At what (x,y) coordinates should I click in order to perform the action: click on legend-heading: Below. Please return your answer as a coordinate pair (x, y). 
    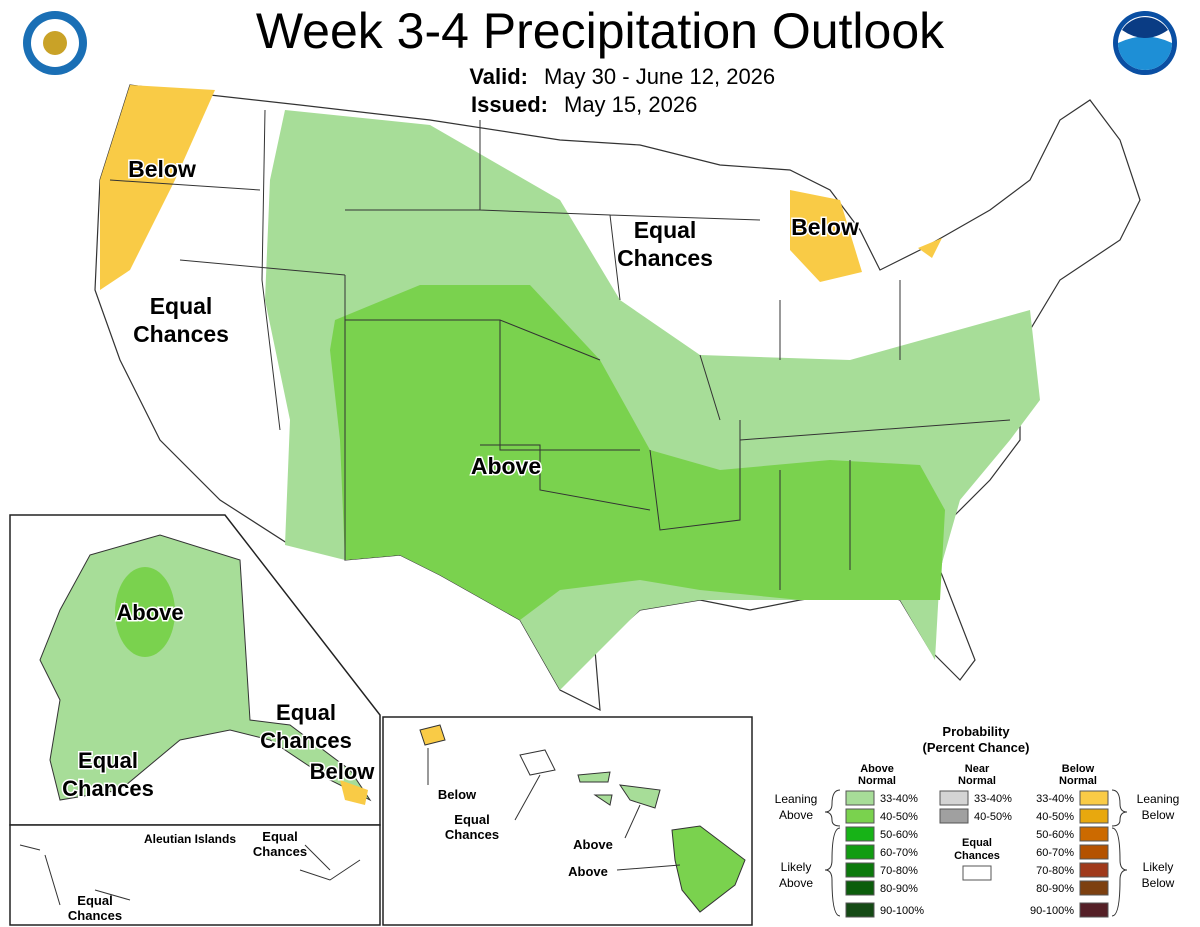
    Looking at the image, I should click on (1078, 769).